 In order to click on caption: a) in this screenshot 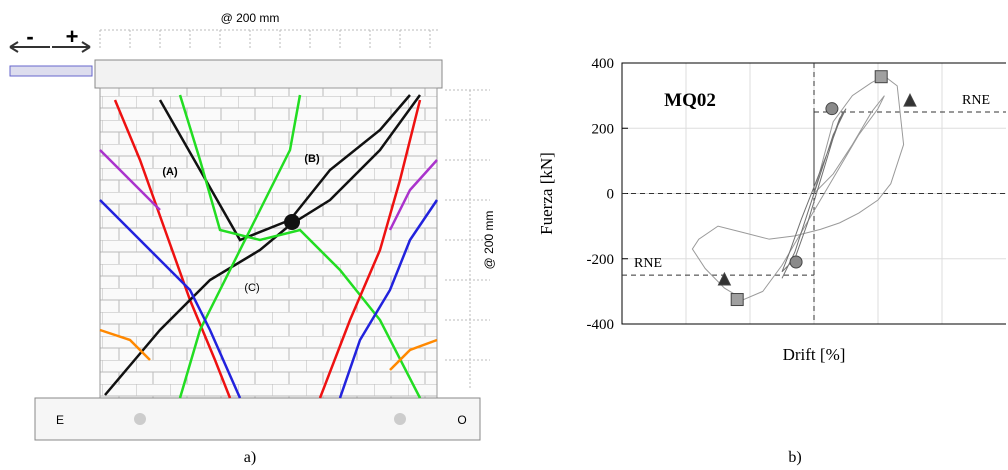, I will do `click(250, 457)`.